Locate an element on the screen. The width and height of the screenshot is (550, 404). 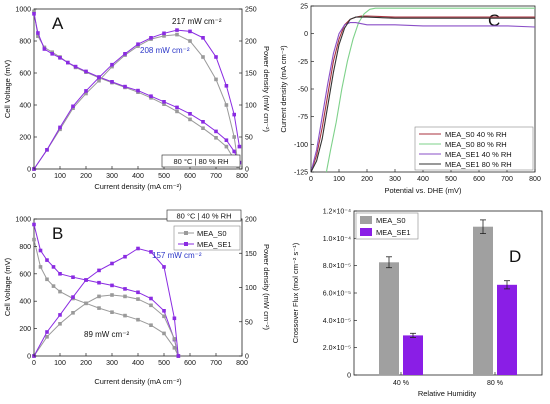
panel-a-se1-voltage-line is located at coordinates (136, 88).